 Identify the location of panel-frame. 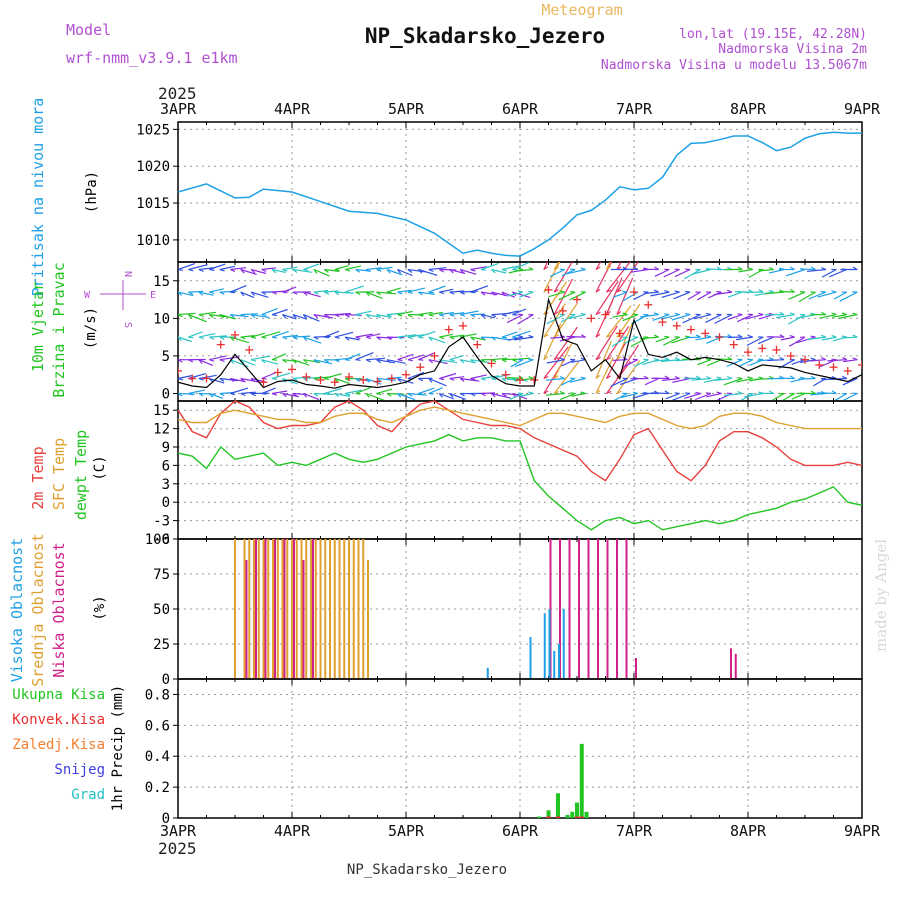
(520, 748).